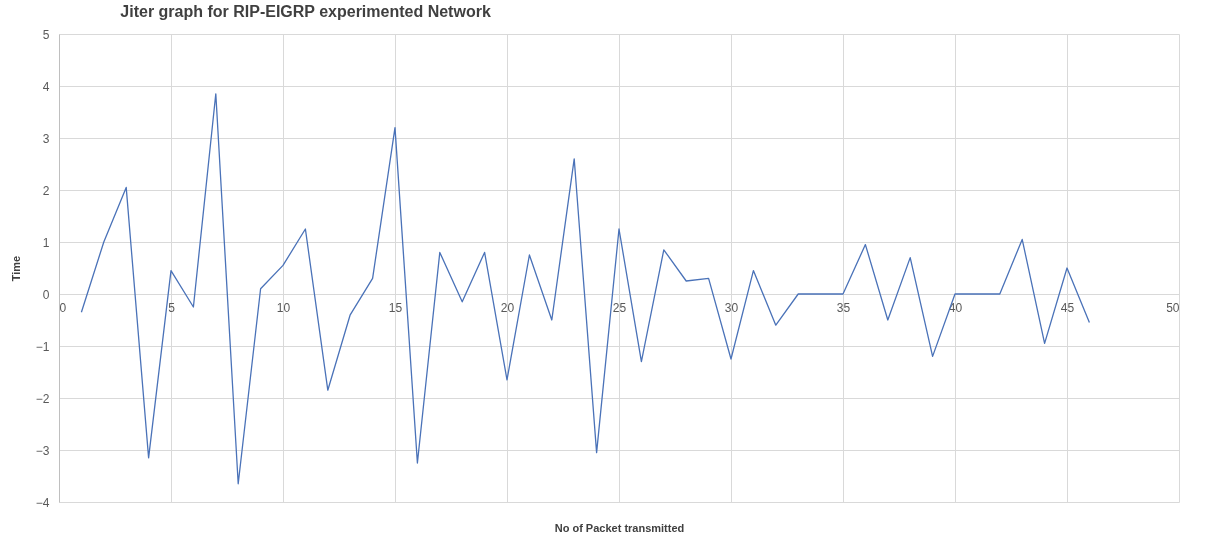 This screenshot has width=1227, height=539. Describe the element at coordinates (63, 307) in the screenshot. I see `x-tick-label: 0` at that location.